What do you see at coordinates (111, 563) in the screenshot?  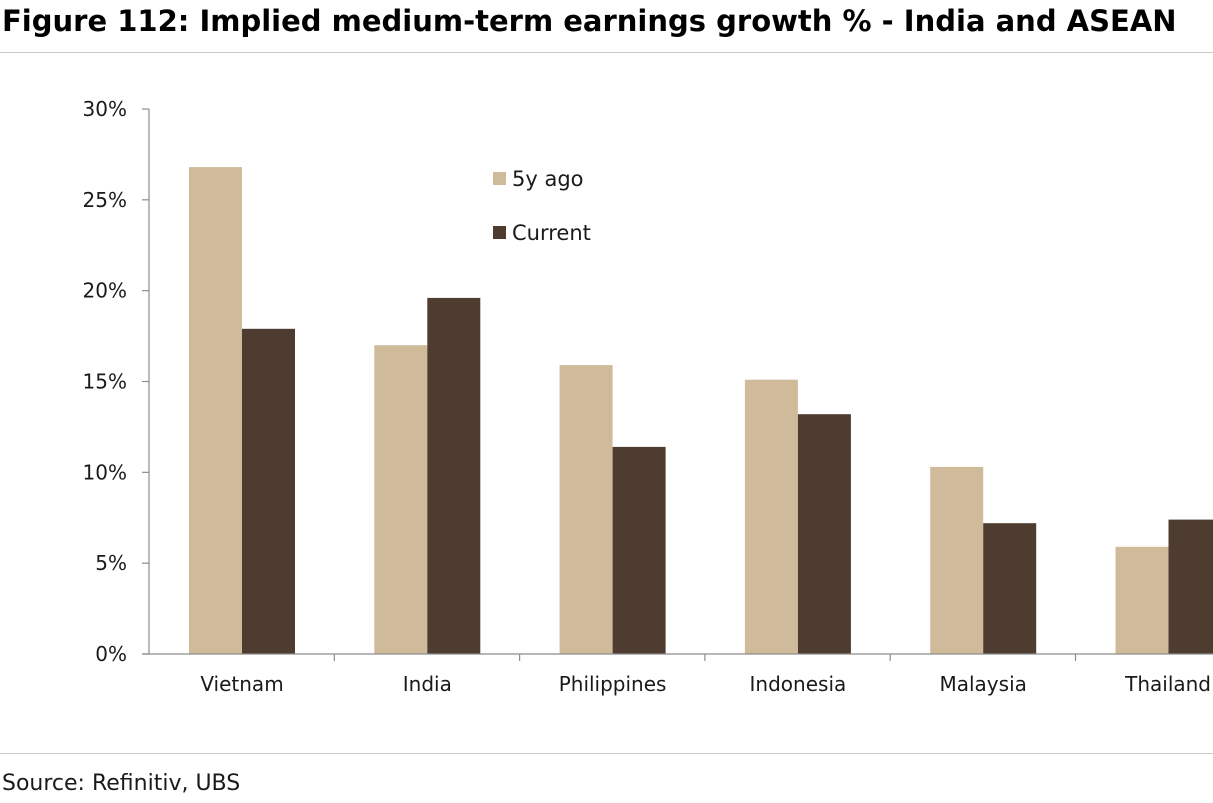 I see `y-tick-label: 5%` at bounding box center [111, 563].